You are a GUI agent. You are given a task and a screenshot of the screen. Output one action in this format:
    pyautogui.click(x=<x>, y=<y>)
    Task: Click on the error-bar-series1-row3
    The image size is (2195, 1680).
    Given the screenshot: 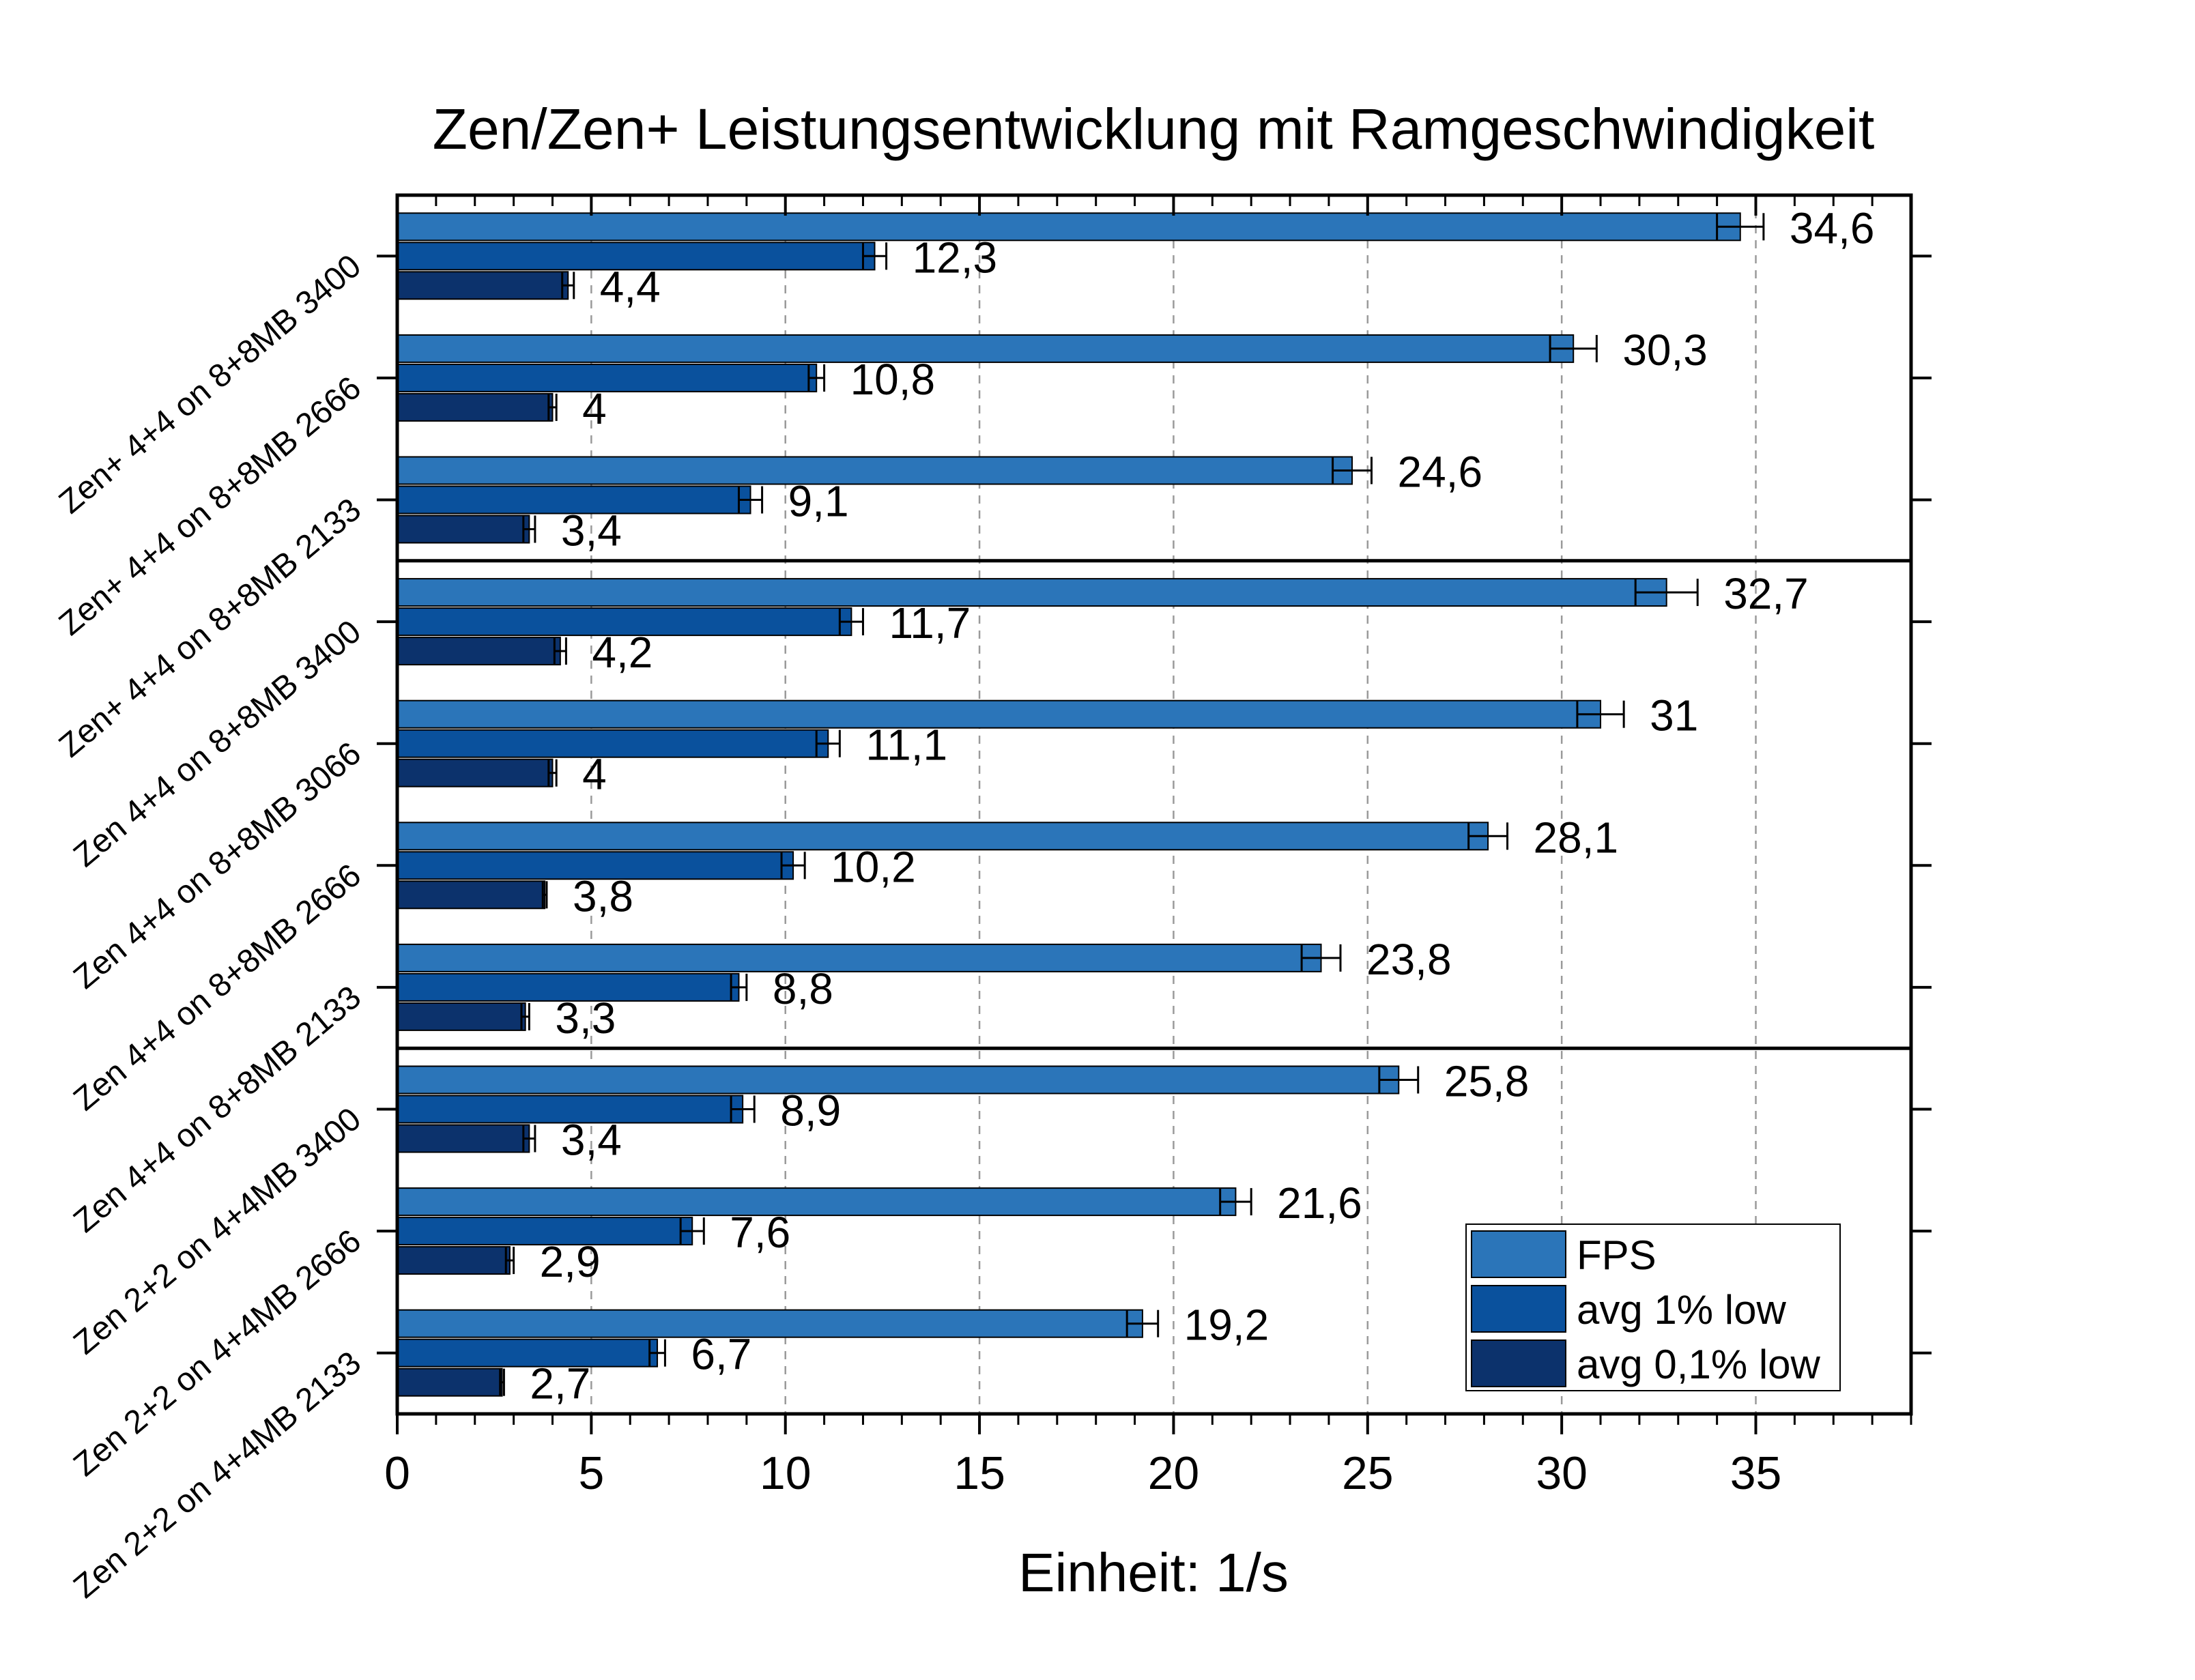 What is the action you would take?
    pyautogui.click(x=851, y=622)
    